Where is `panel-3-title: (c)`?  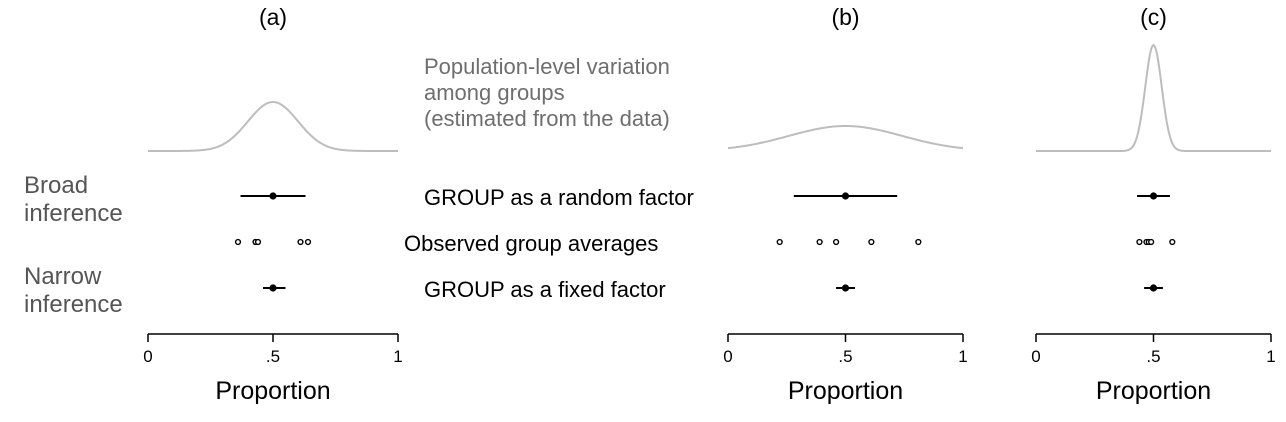
panel-3-title: (c) is located at coordinates (1153, 17).